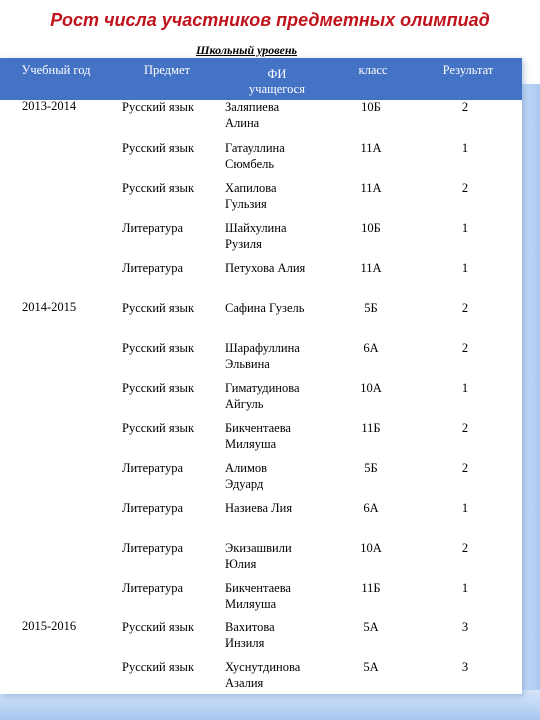 The image size is (540, 720). What do you see at coordinates (244, 683) in the screenshot?
I see `row-student-name-line2: Азалия` at bounding box center [244, 683].